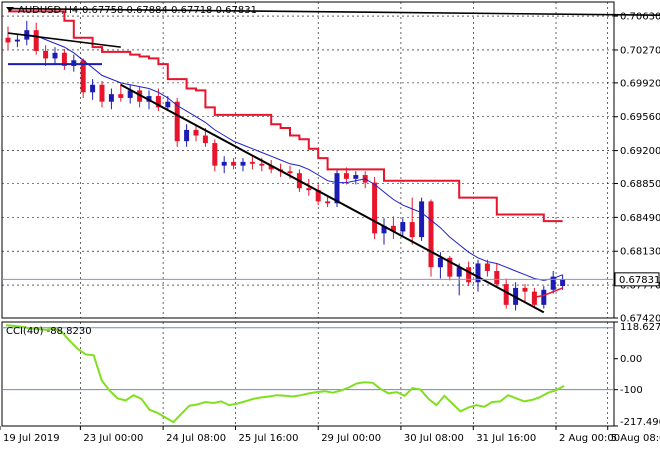 This screenshot has width=660, height=450. I want to click on current-price-tag: 0.67831, so click(637, 279).